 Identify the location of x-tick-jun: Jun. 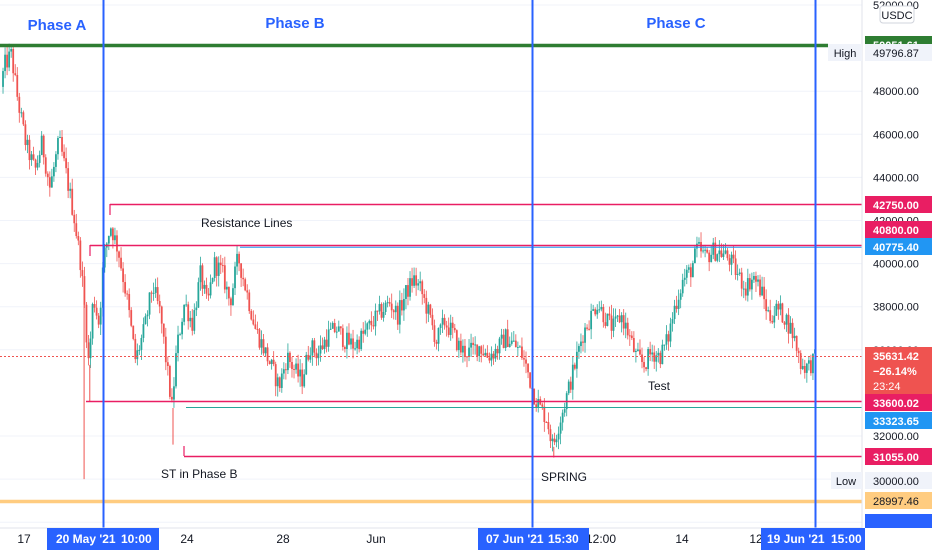
(375, 539).